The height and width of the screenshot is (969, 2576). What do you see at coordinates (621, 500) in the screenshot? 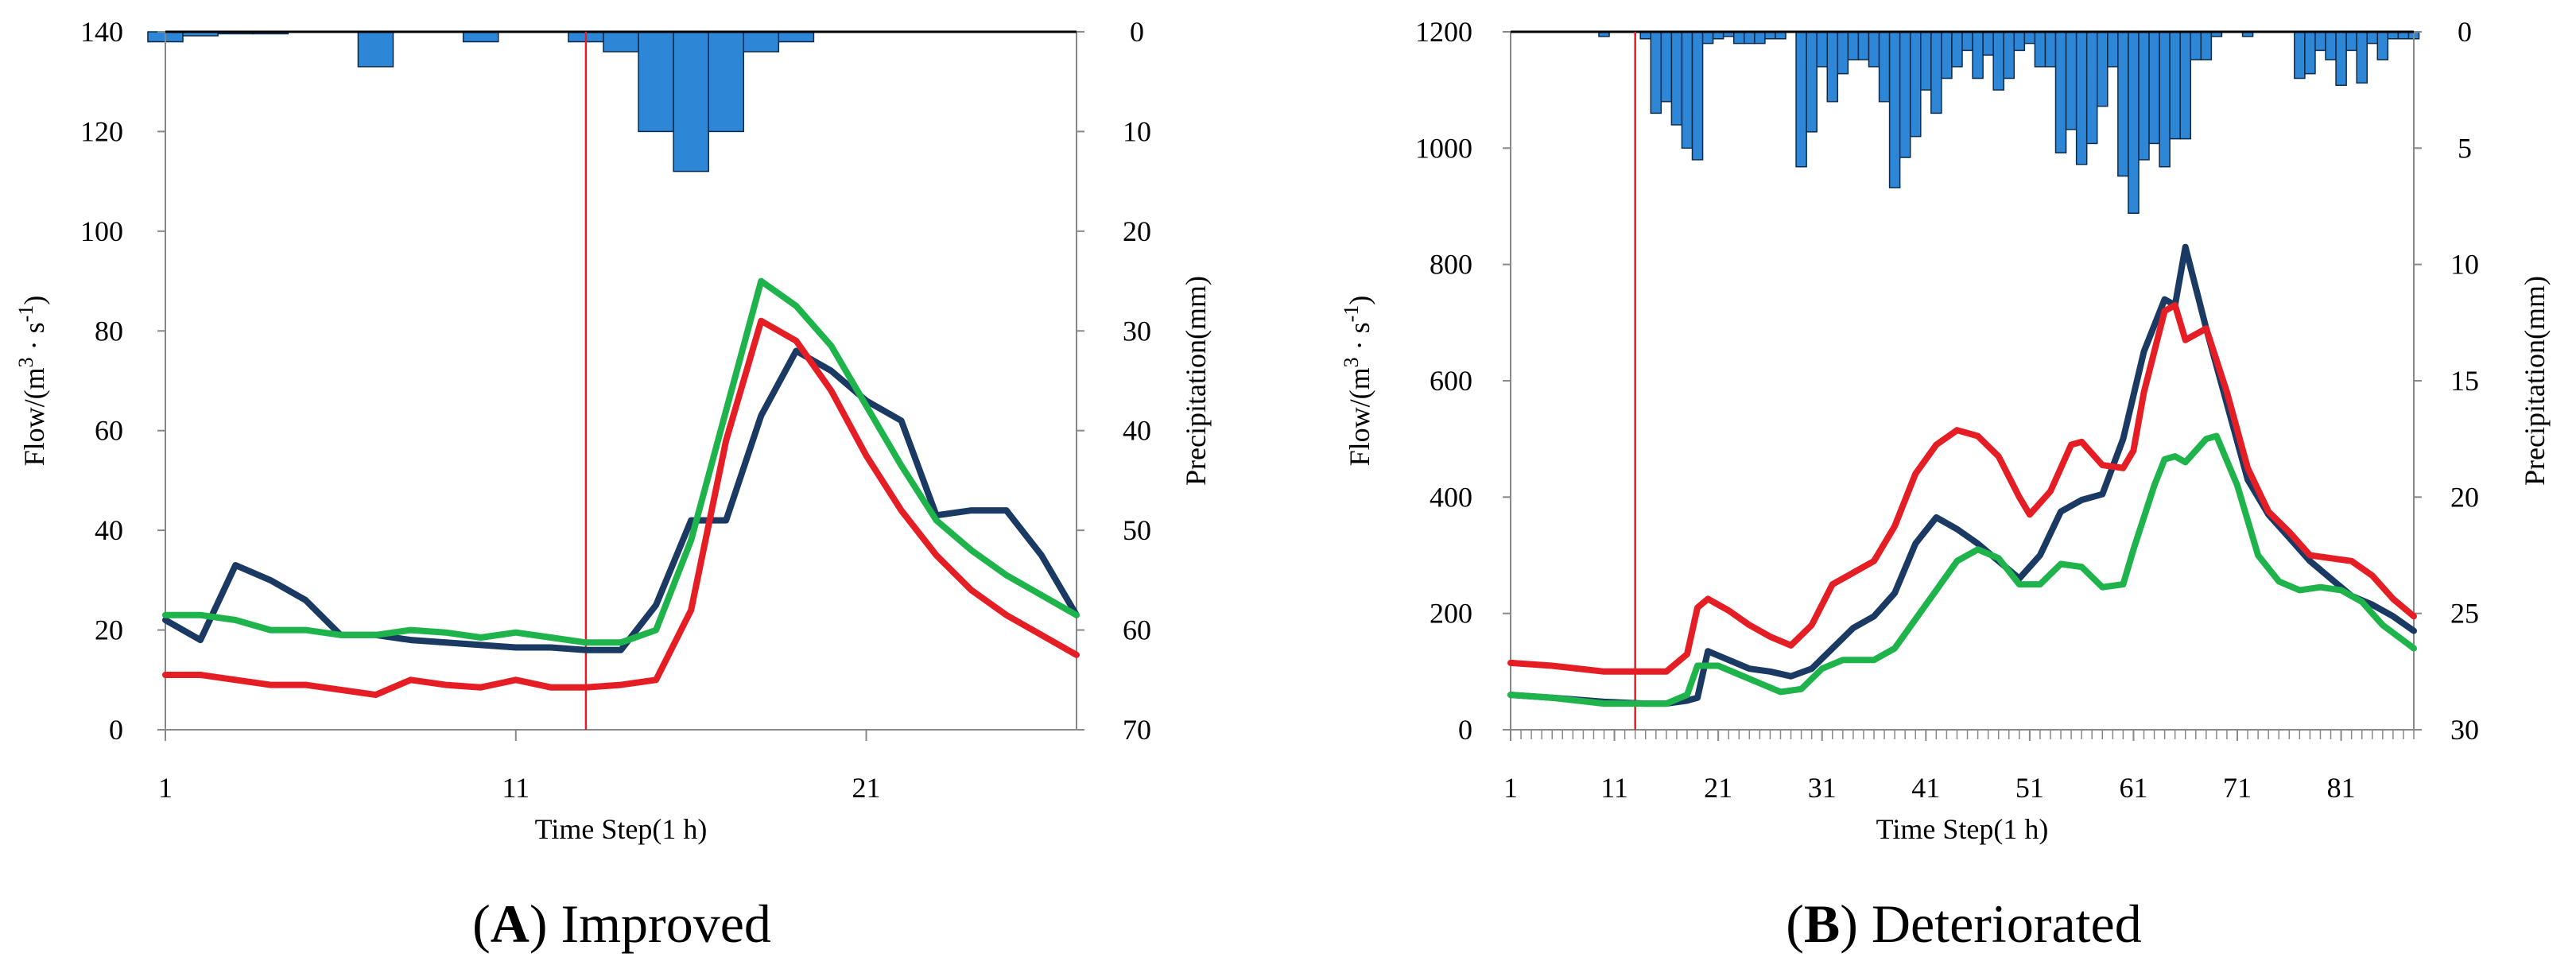
I see `series-line-observed` at bounding box center [621, 500].